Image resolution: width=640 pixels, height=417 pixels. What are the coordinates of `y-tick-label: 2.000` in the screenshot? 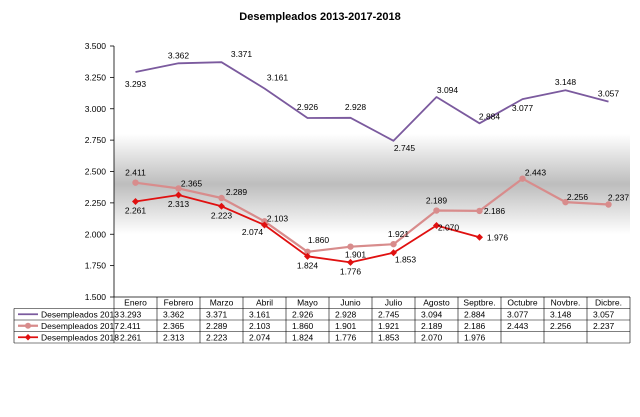 It's located at (96, 234).